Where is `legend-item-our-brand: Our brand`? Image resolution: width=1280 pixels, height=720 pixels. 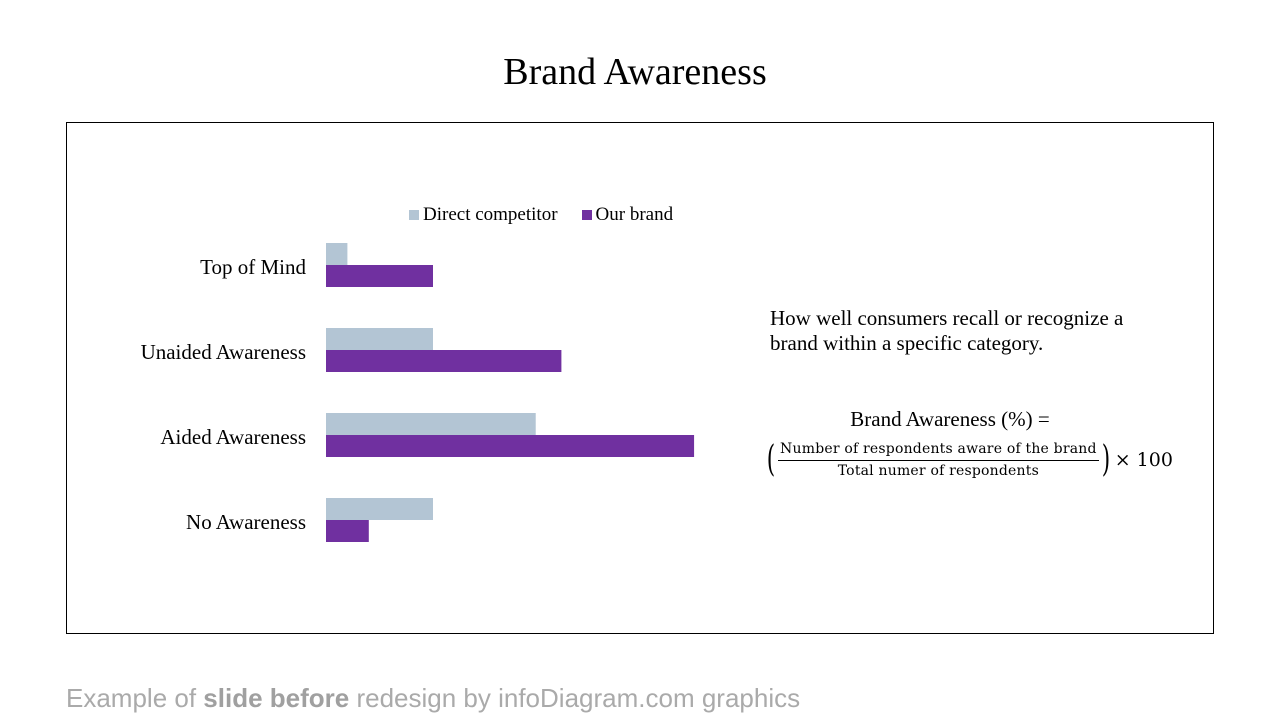
legend-item-our-brand: Our brand is located at coordinates (627, 215).